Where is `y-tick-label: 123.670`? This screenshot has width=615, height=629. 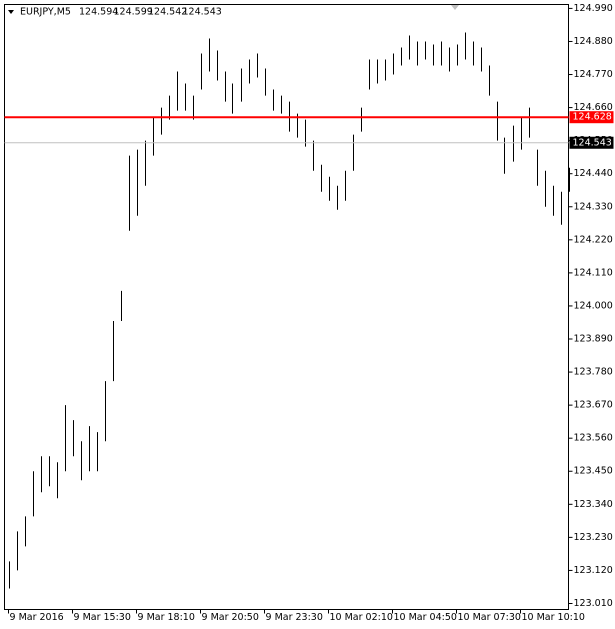 y-tick-label: 123.670 is located at coordinates (593, 405).